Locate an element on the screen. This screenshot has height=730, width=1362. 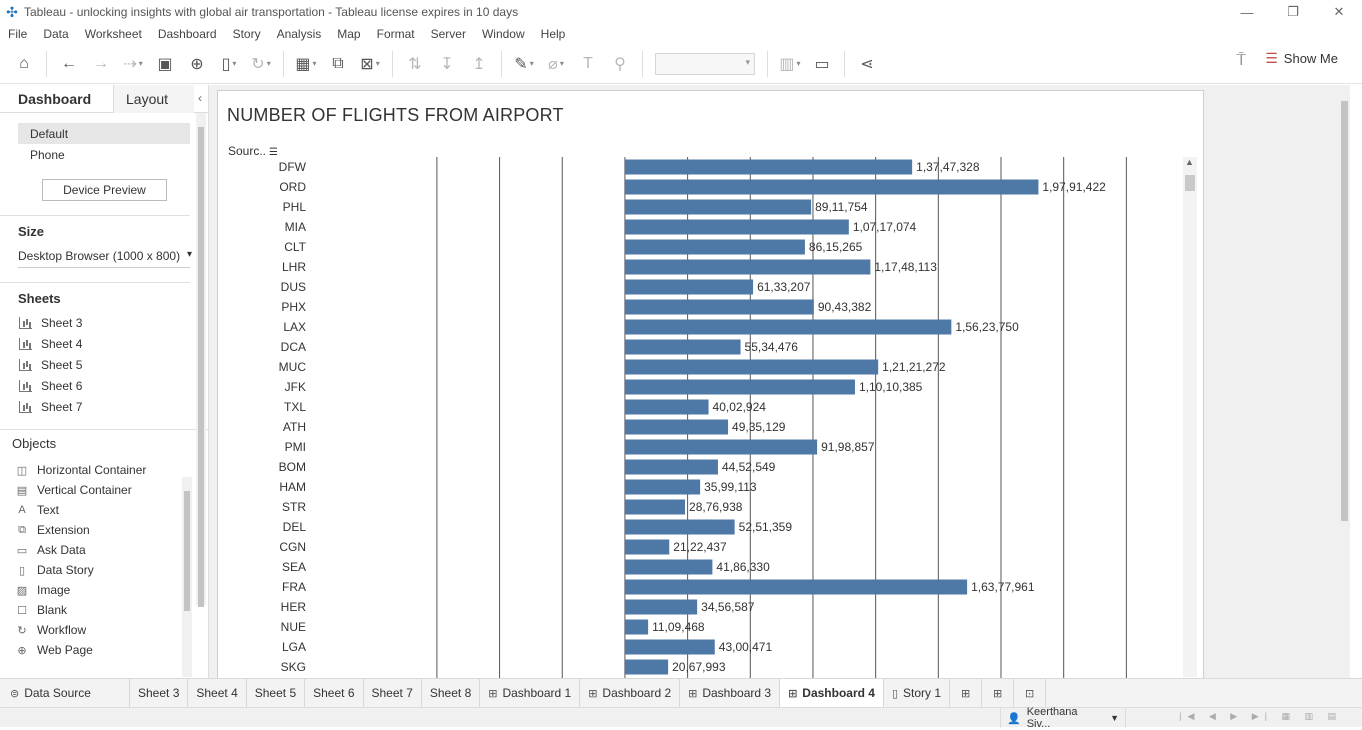
source-header: Sourc.. ☰ is located at coordinates (253, 151).